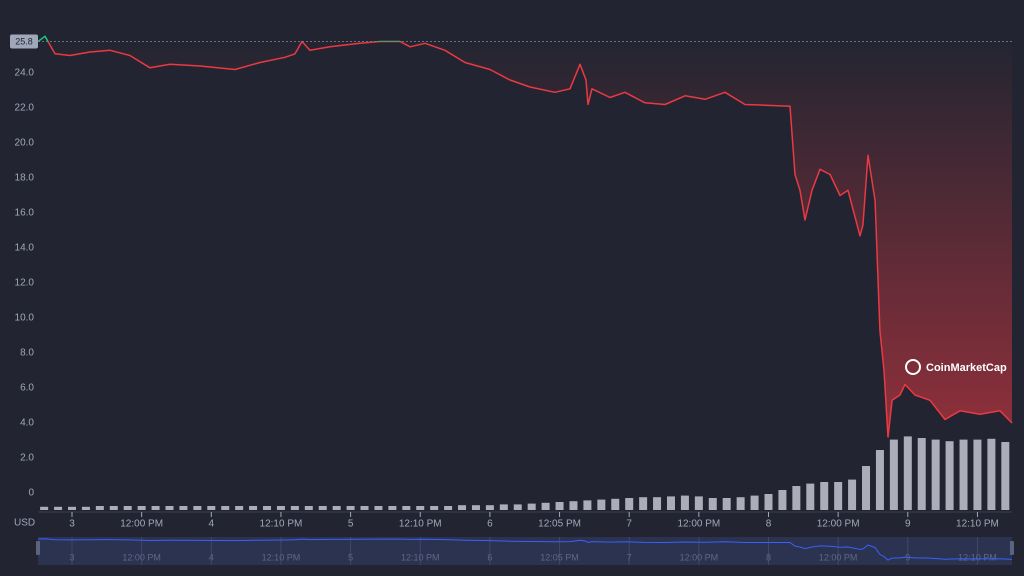  What do you see at coordinates (351, 524) in the screenshot?
I see `x-tick-label: 5` at bounding box center [351, 524].